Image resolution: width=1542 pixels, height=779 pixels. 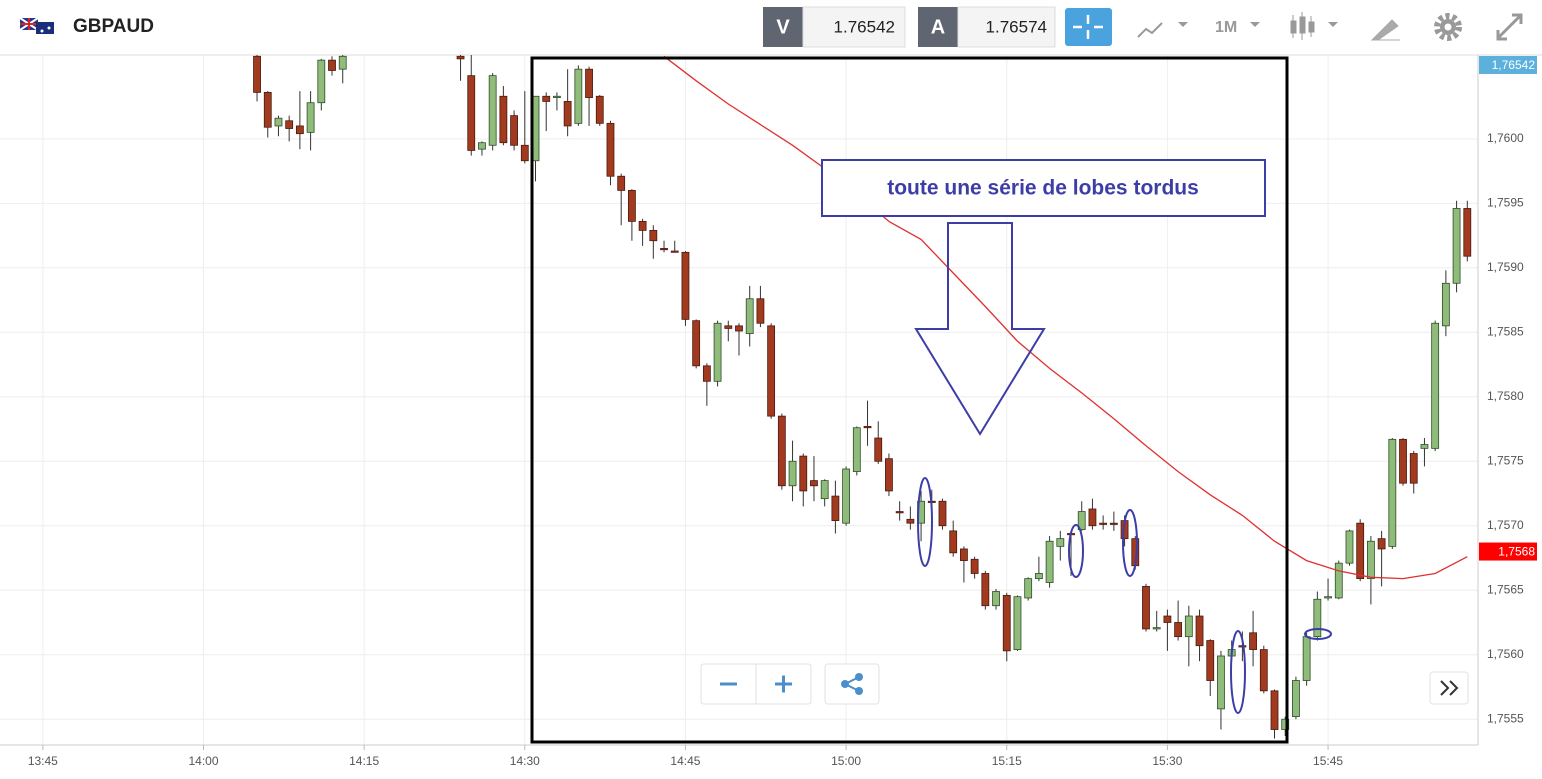 I want to click on bid-button, so click(x=783, y=27).